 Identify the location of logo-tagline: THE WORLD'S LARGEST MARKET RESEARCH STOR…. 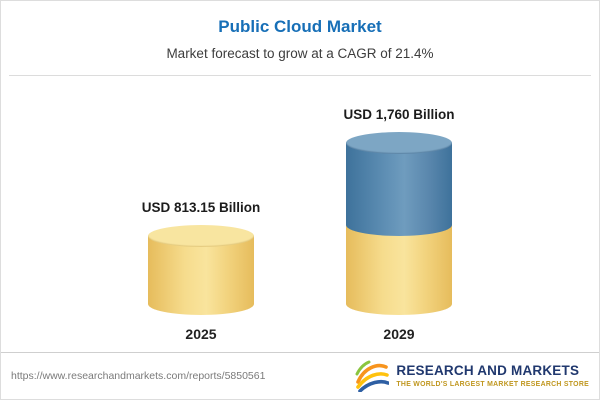
(492, 384).